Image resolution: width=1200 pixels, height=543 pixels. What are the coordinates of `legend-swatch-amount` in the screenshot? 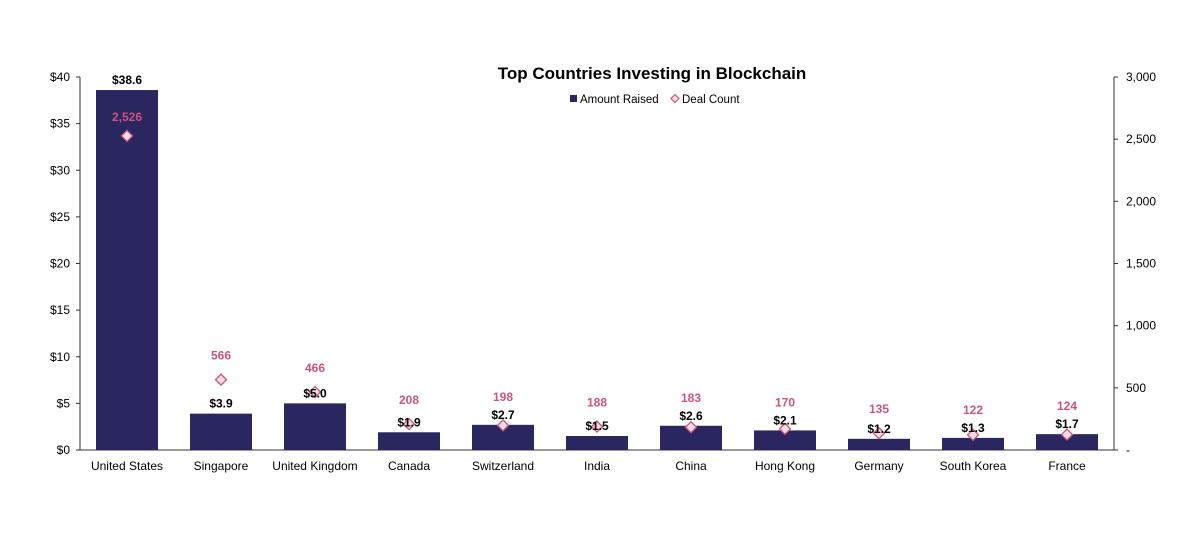 It's located at (573, 98).